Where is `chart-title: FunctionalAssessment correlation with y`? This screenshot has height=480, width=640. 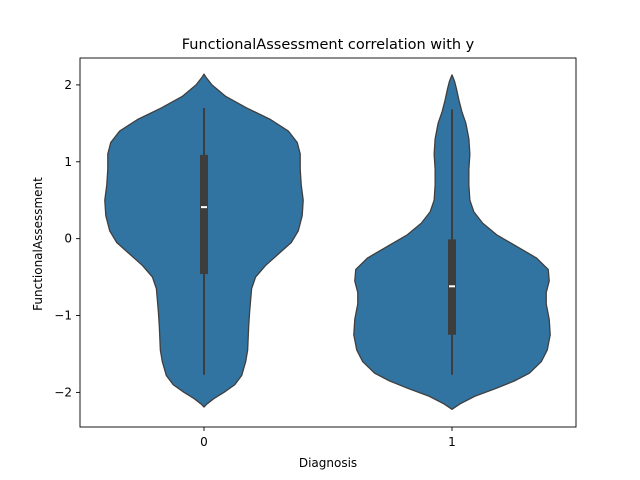
chart-title: FunctionalAssessment correlation with y is located at coordinates (328, 45).